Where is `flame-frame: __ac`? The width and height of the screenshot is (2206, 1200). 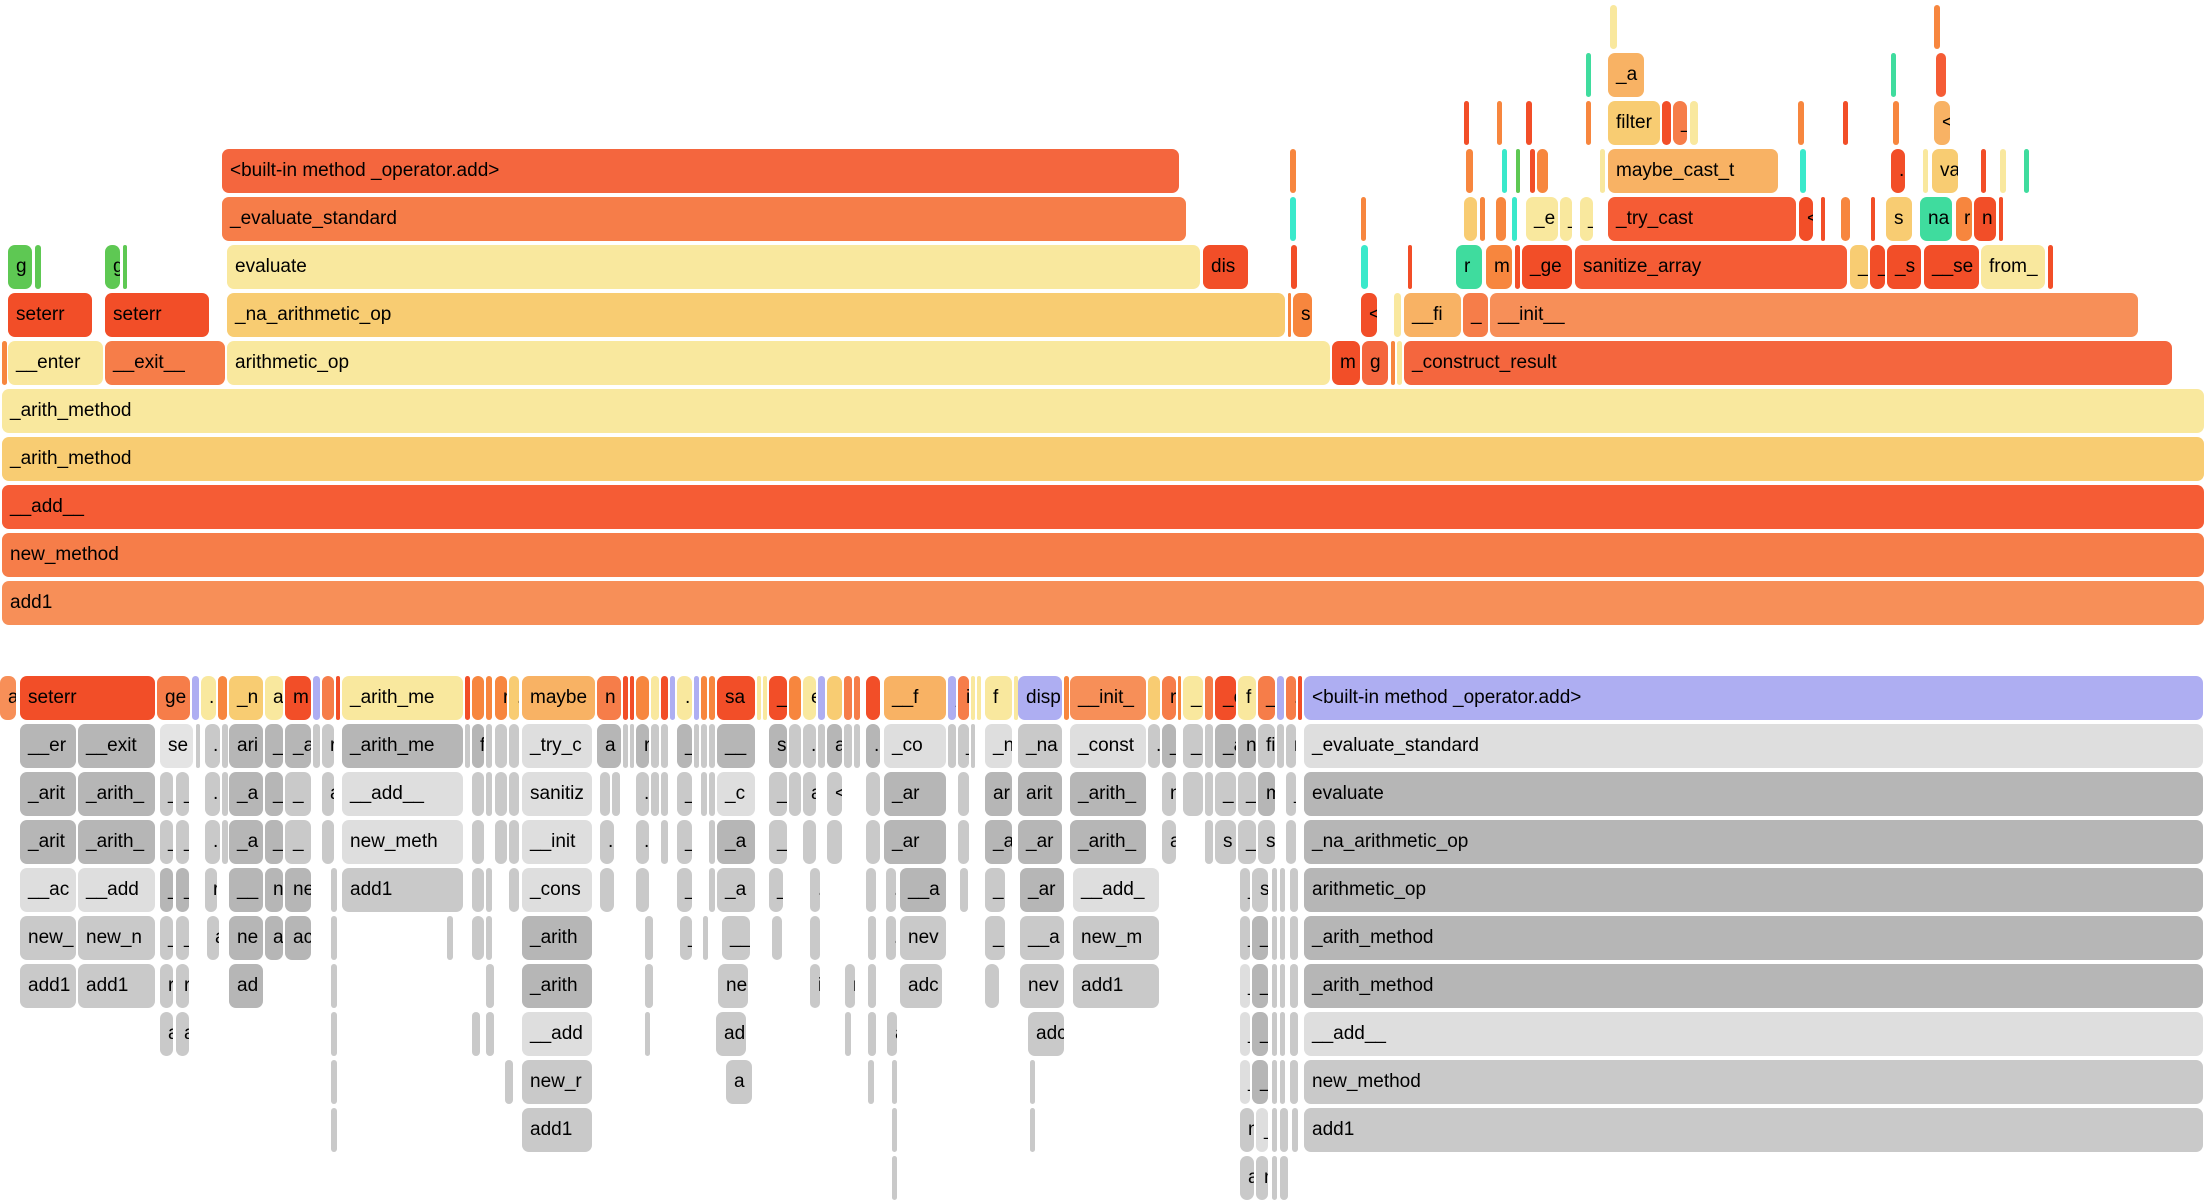
flame-frame: __ac is located at coordinates (48, 890).